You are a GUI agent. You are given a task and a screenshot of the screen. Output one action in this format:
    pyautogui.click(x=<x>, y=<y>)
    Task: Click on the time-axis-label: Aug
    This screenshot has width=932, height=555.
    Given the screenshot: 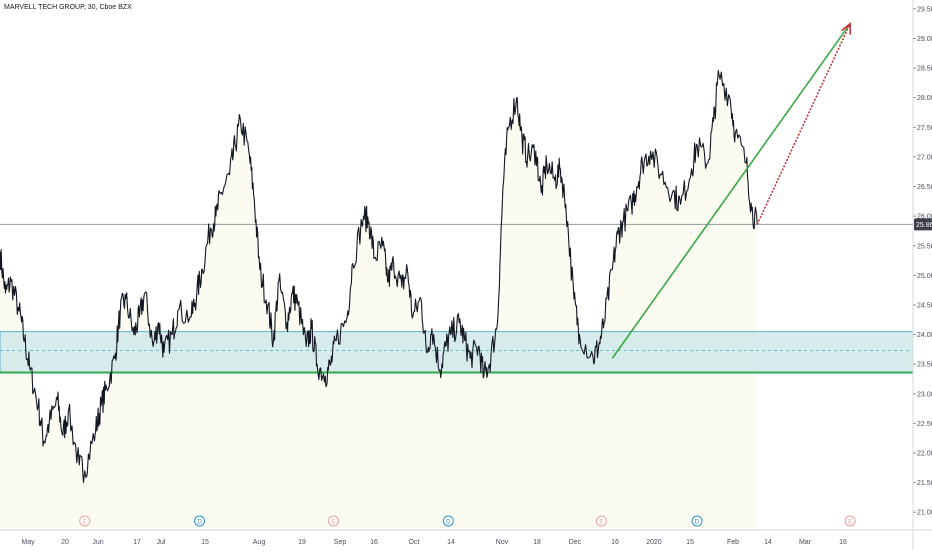 What is the action you would take?
    pyautogui.click(x=259, y=542)
    